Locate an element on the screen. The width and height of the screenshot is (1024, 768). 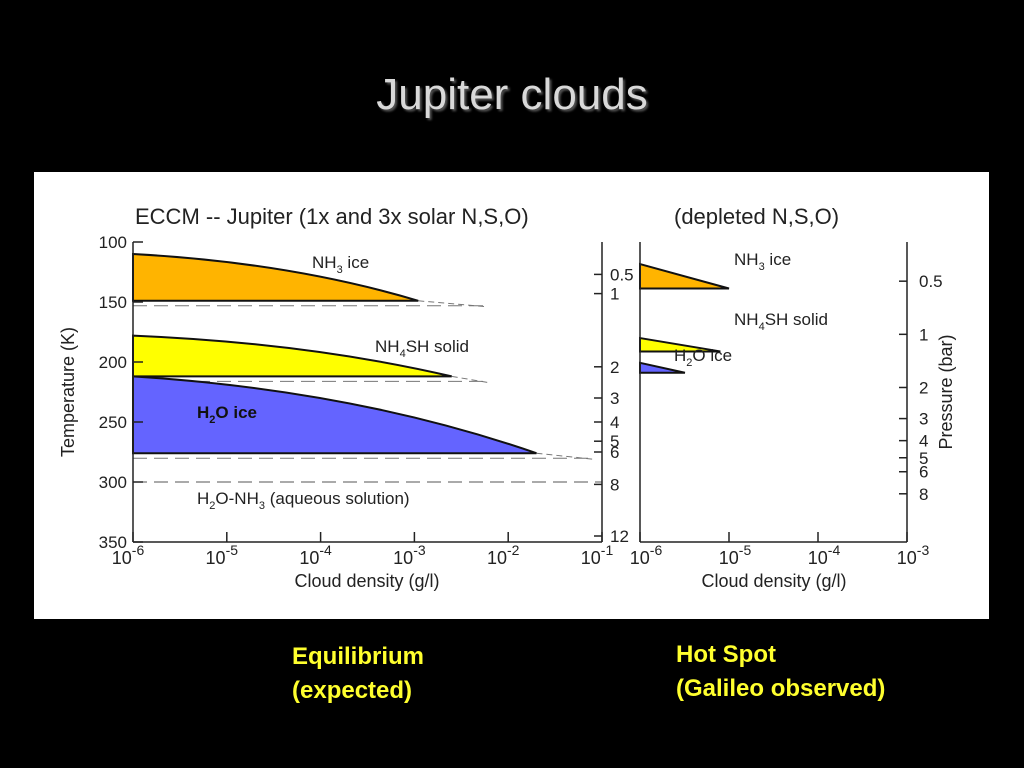
right-h2o-label: H2O ice is located at coordinates (703, 357).